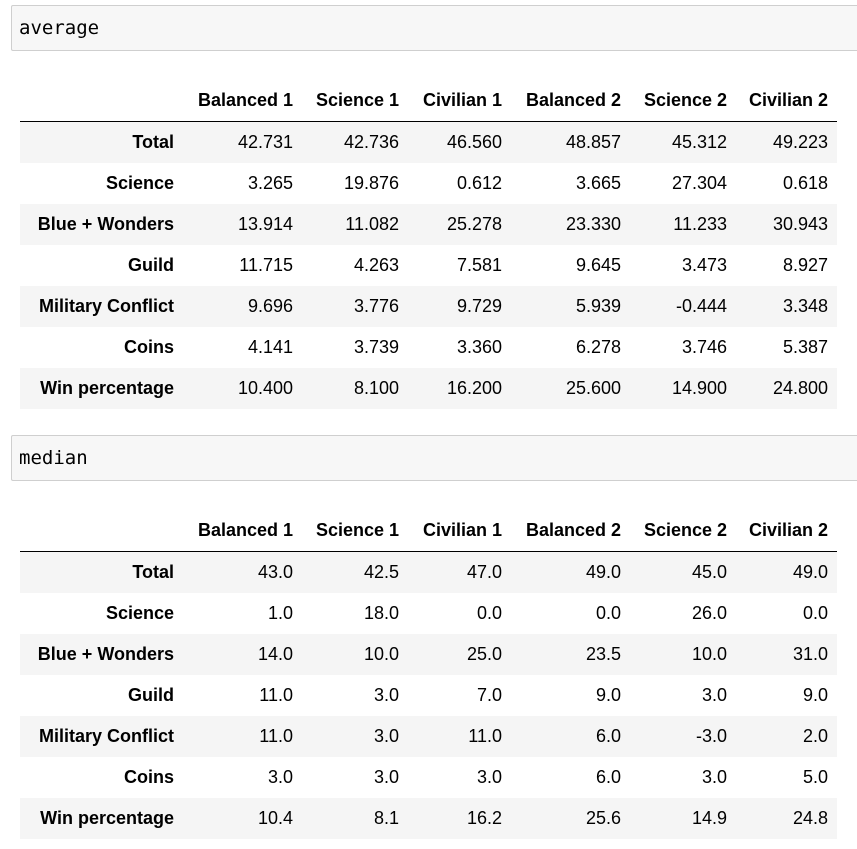  Describe the element at coordinates (700, 223) in the screenshot. I see `table-cell: 11.233` at that location.